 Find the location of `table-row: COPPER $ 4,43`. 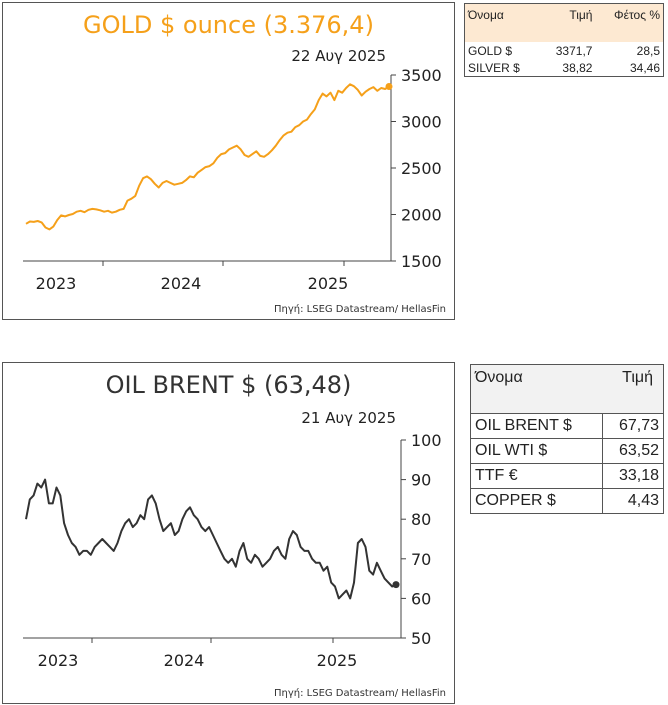

table-row: COPPER $ 4,43 is located at coordinates (567, 501).